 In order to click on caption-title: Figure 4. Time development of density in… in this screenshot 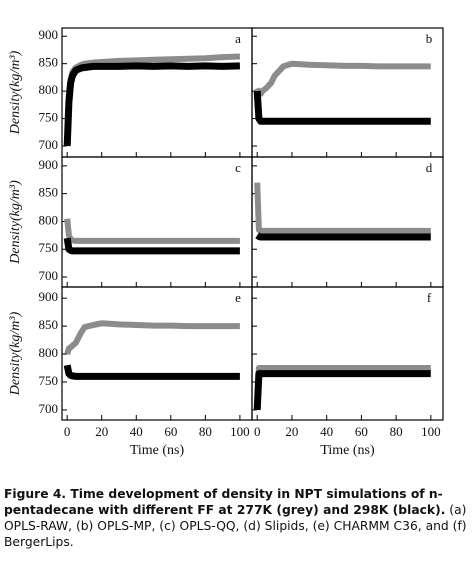, I will do `click(225, 502)`.